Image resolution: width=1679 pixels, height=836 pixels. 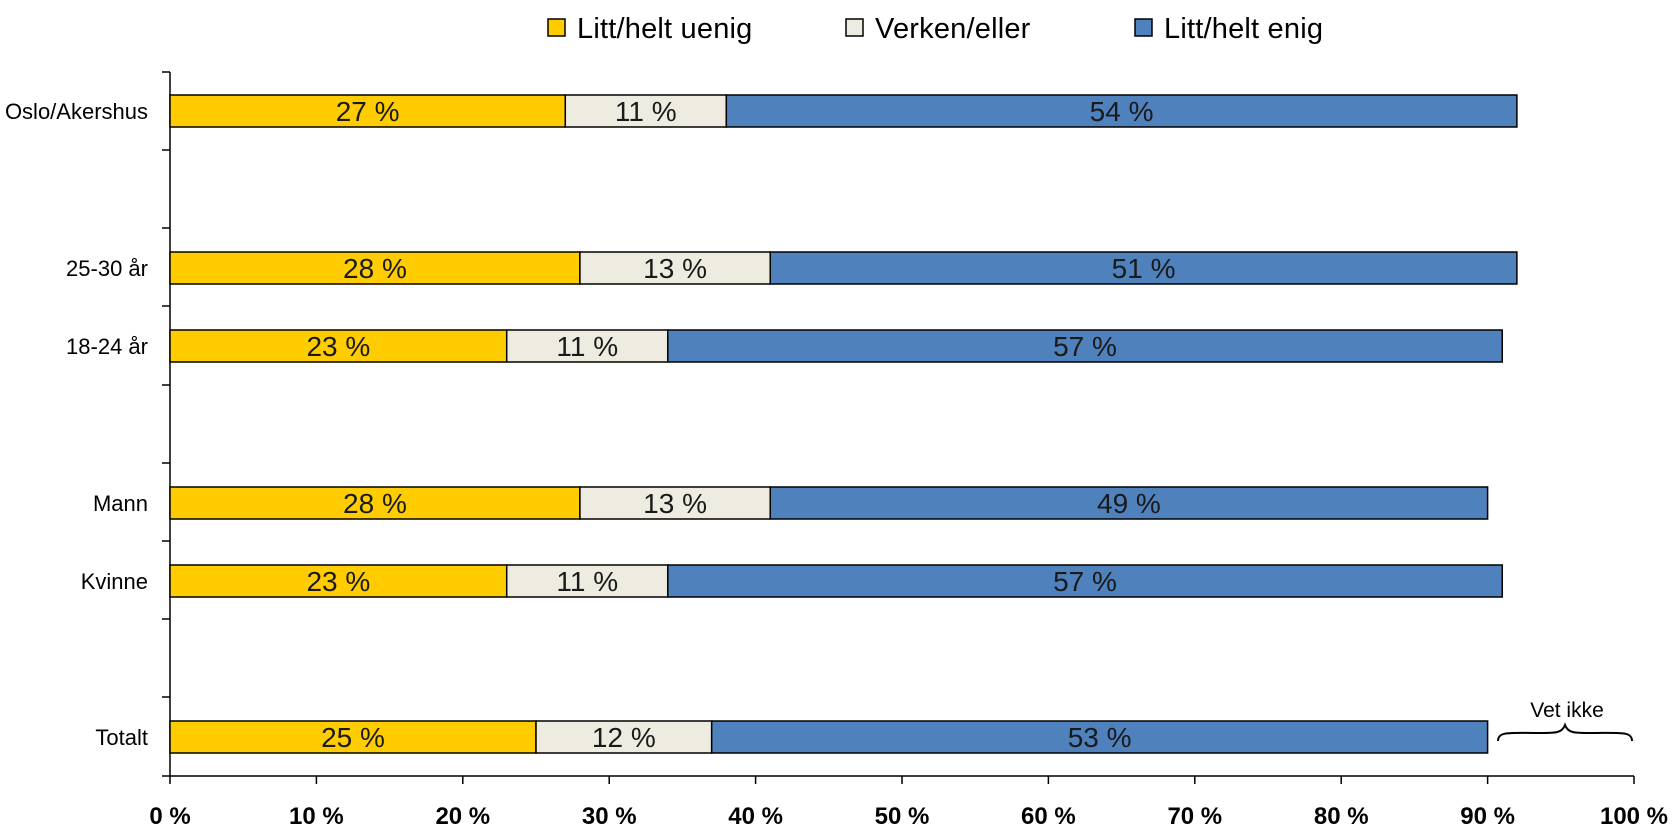 What do you see at coordinates (755, 816) in the screenshot?
I see `x-tick-label: 40 %` at bounding box center [755, 816].